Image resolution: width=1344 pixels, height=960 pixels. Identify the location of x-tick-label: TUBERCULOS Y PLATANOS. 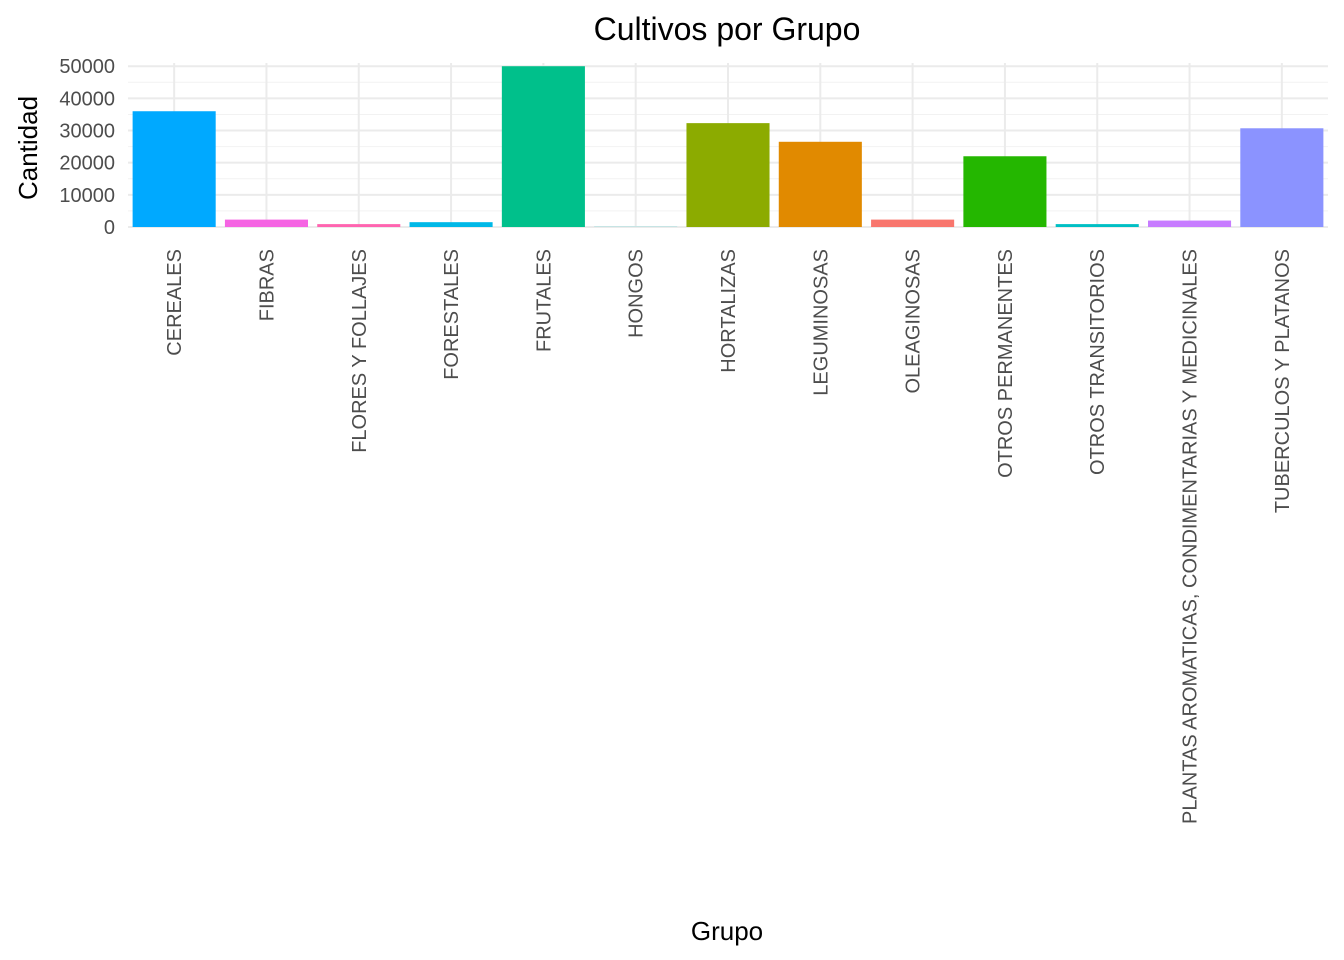
(1283, 381).